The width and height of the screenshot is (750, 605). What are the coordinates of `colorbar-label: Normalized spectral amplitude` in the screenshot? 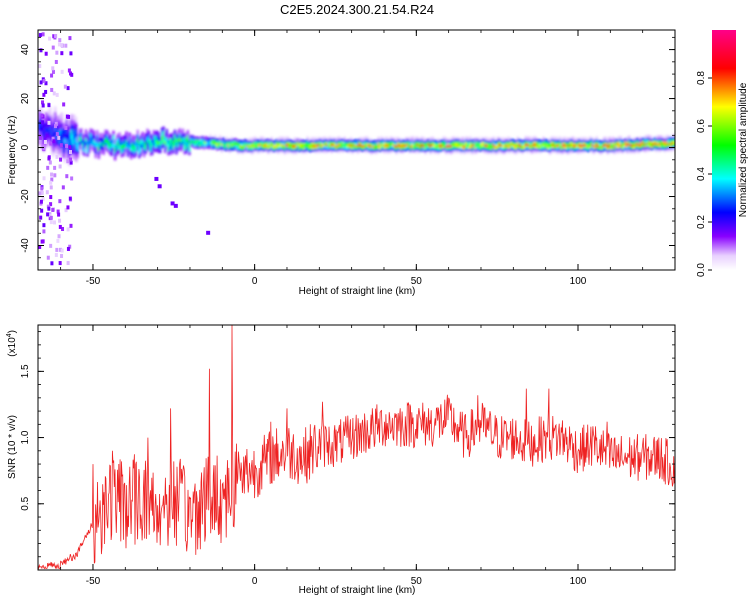 It's located at (743, 149).